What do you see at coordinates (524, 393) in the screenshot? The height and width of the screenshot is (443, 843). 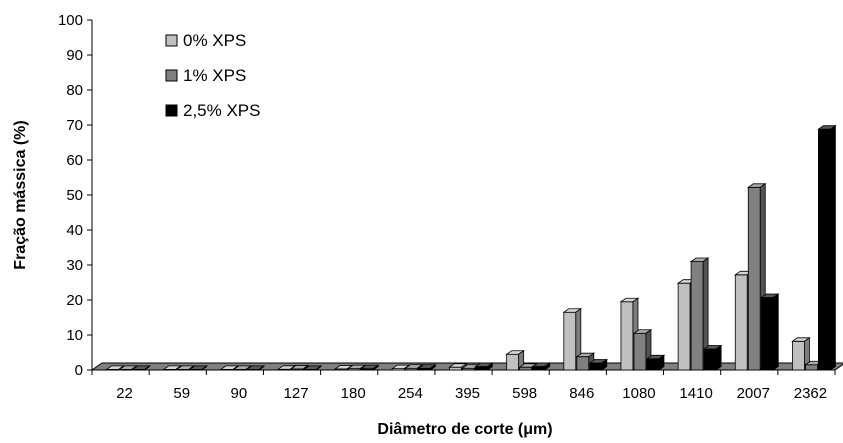 I see `x-tick-label: 598` at bounding box center [524, 393].